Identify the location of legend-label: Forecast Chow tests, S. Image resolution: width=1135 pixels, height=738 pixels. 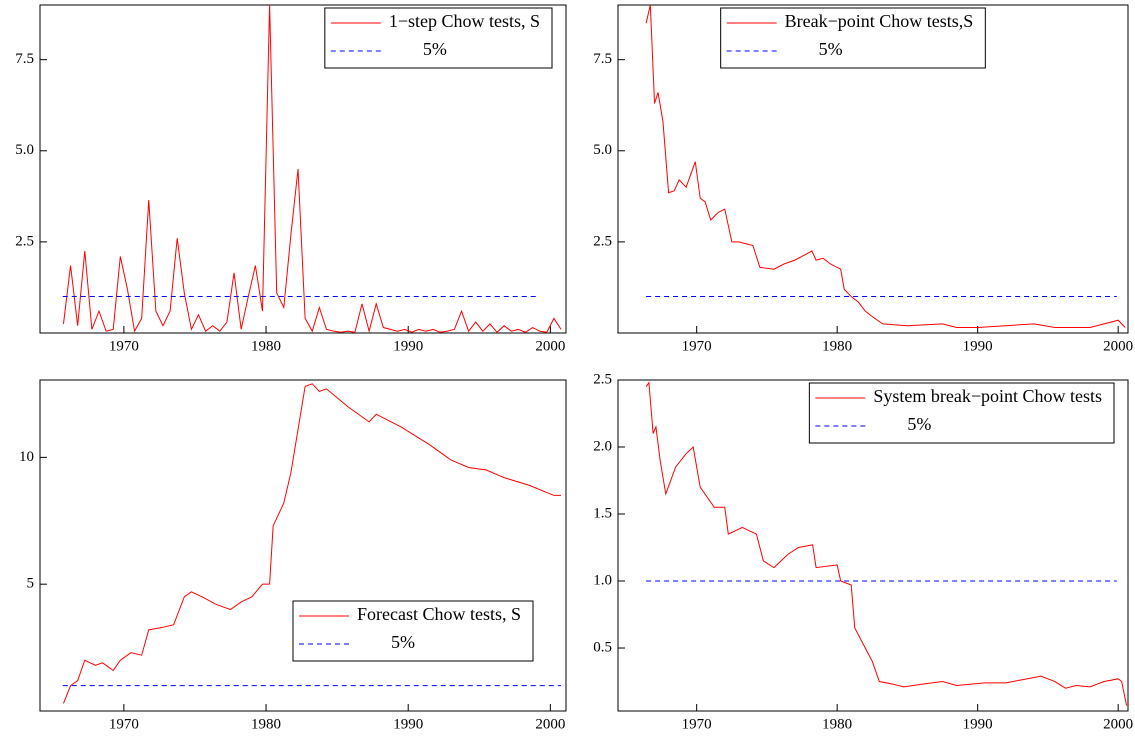
(439, 614).